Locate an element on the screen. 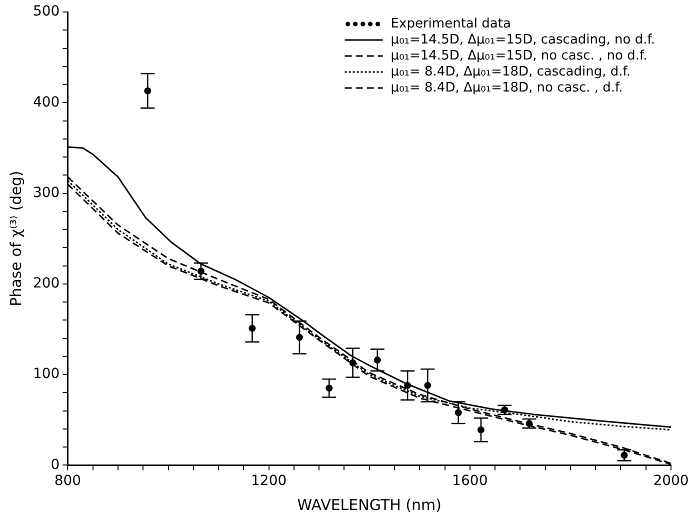 The width and height of the screenshot is (699, 523). x-tick-label: 2000 is located at coordinates (671, 481).